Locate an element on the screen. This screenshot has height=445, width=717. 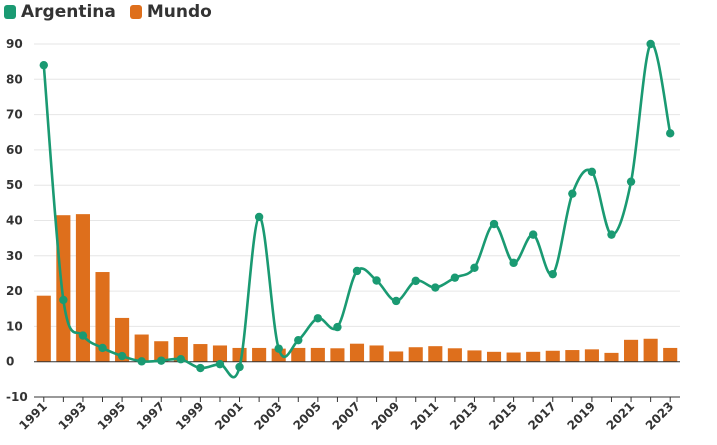
x-tick-label: 2007 is located at coordinates (347, 416).